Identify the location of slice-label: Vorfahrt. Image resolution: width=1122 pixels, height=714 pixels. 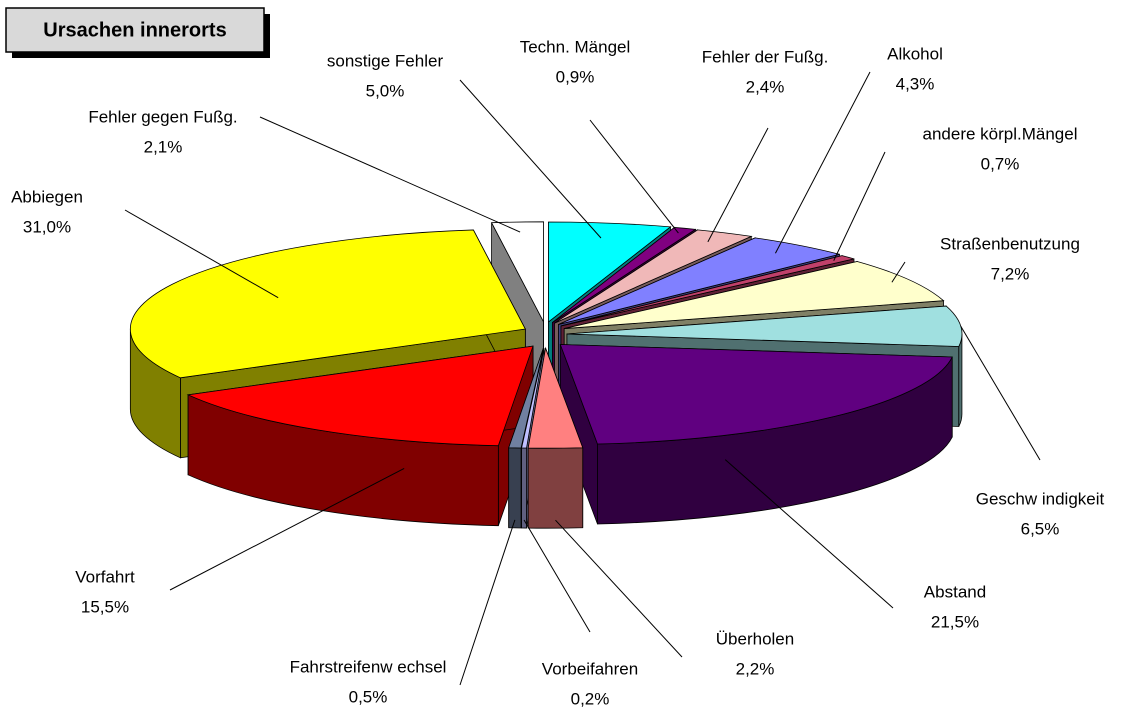
(105, 576).